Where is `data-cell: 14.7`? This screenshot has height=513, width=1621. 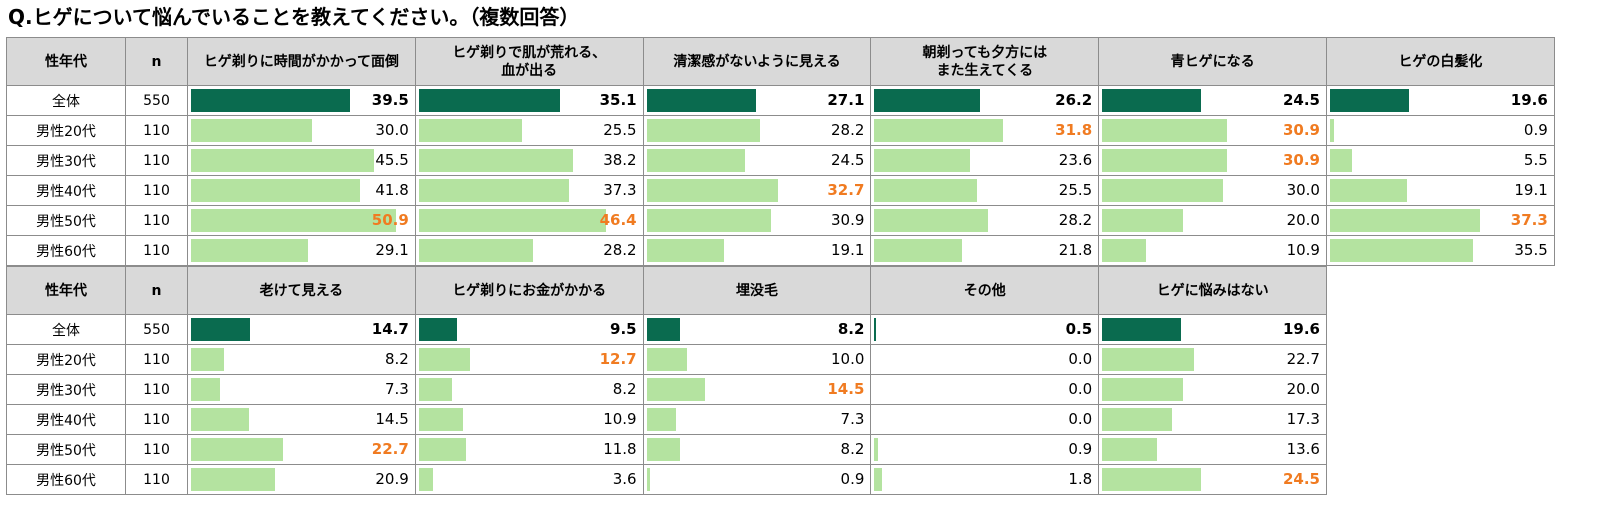
data-cell: 14.7 is located at coordinates (301, 329).